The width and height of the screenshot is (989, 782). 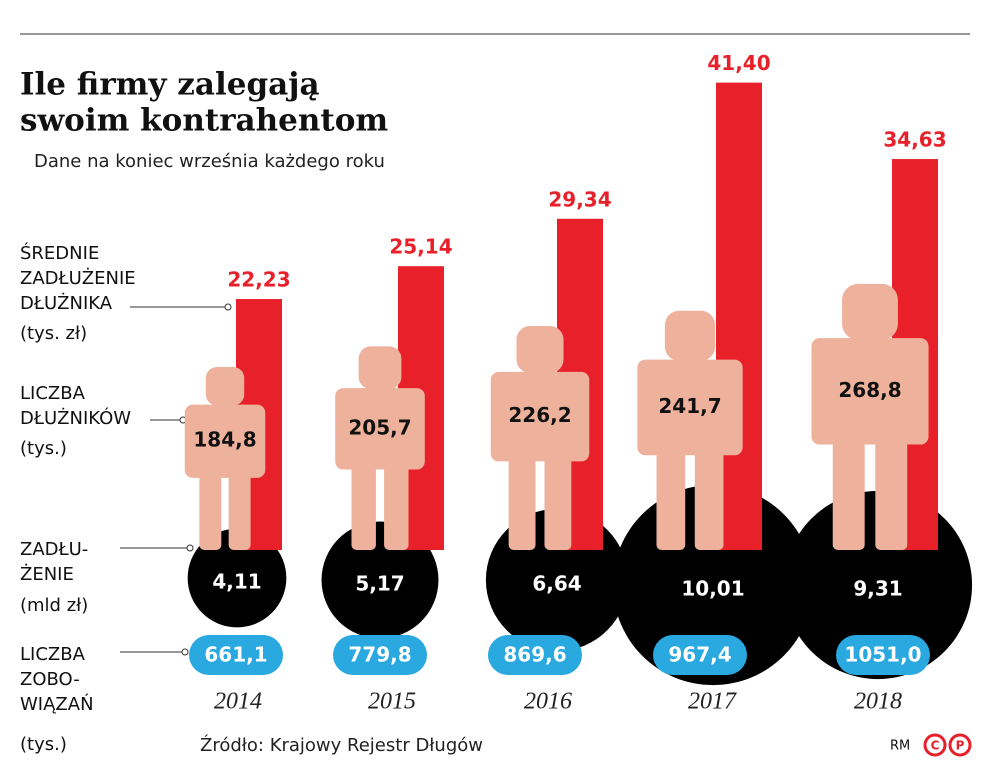 What do you see at coordinates (738, 63) in the screenshot?
I see `value-label: 41,40` at bounding box center [738, 63].